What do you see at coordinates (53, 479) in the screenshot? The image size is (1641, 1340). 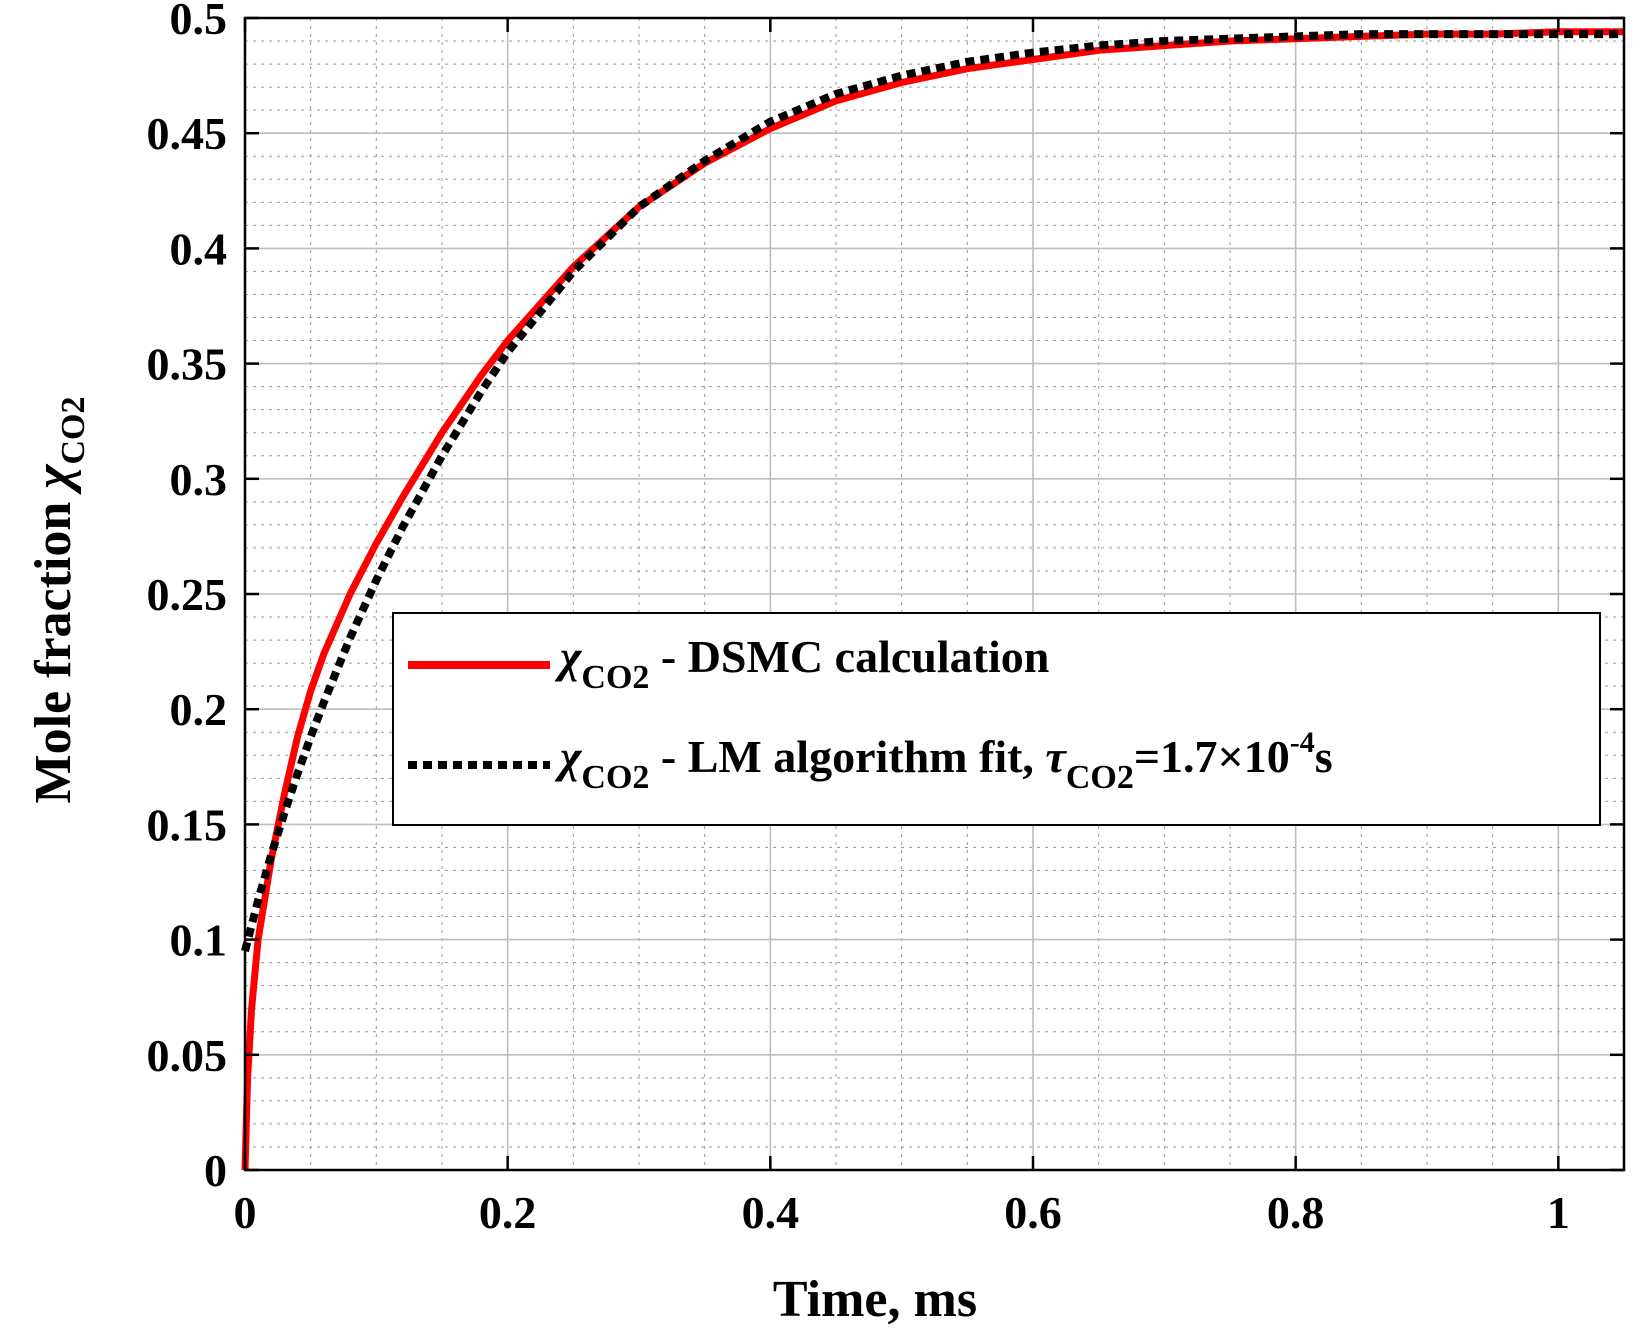 I see `y-axis-chi-symbol: χ` at bounding box center [53, 479].